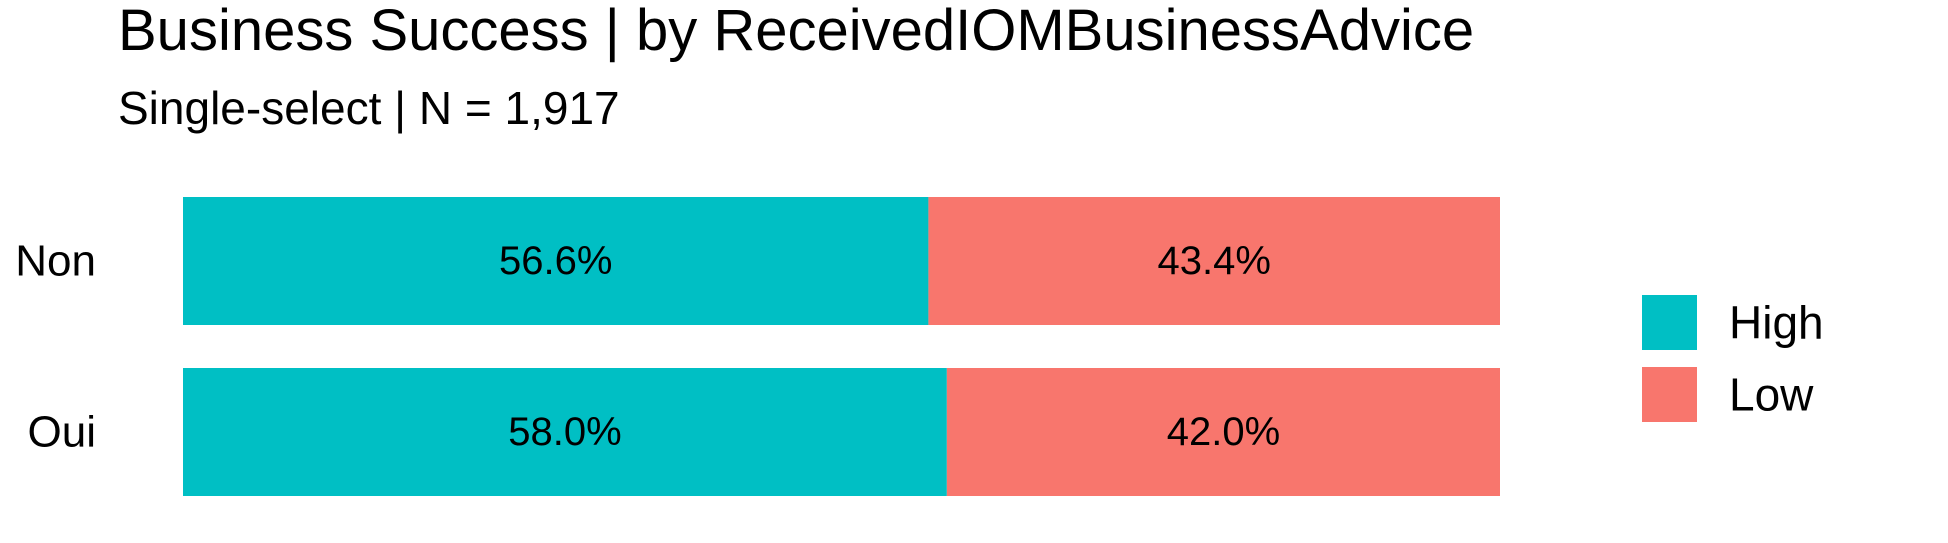 The image size is (1948, 543). I want to click on data-label-oui-low: 42.0%, so click(1223, 432).